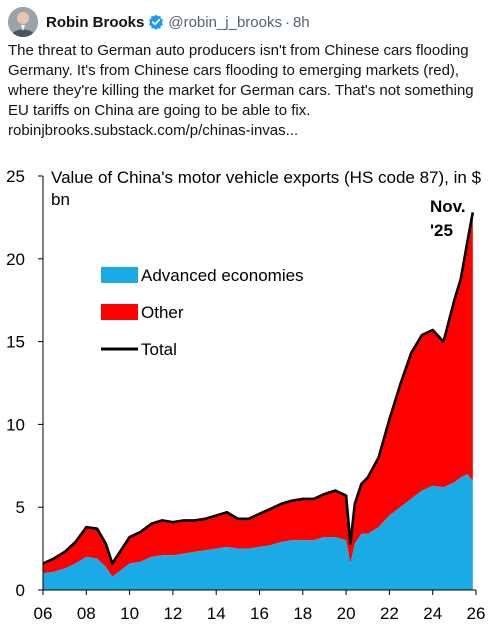 Image resolution: width=503 pixels, height=632 pixels. I want to click on chart-legend: Advanced economies Other Total, so click(202, 312).